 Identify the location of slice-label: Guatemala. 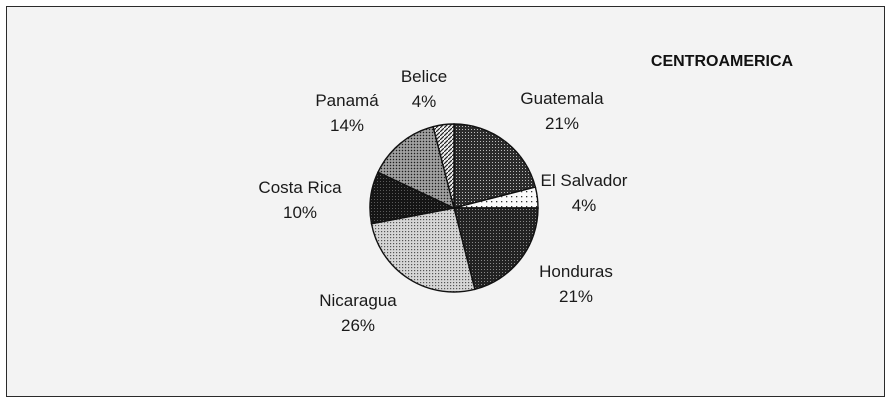
(562, 98).